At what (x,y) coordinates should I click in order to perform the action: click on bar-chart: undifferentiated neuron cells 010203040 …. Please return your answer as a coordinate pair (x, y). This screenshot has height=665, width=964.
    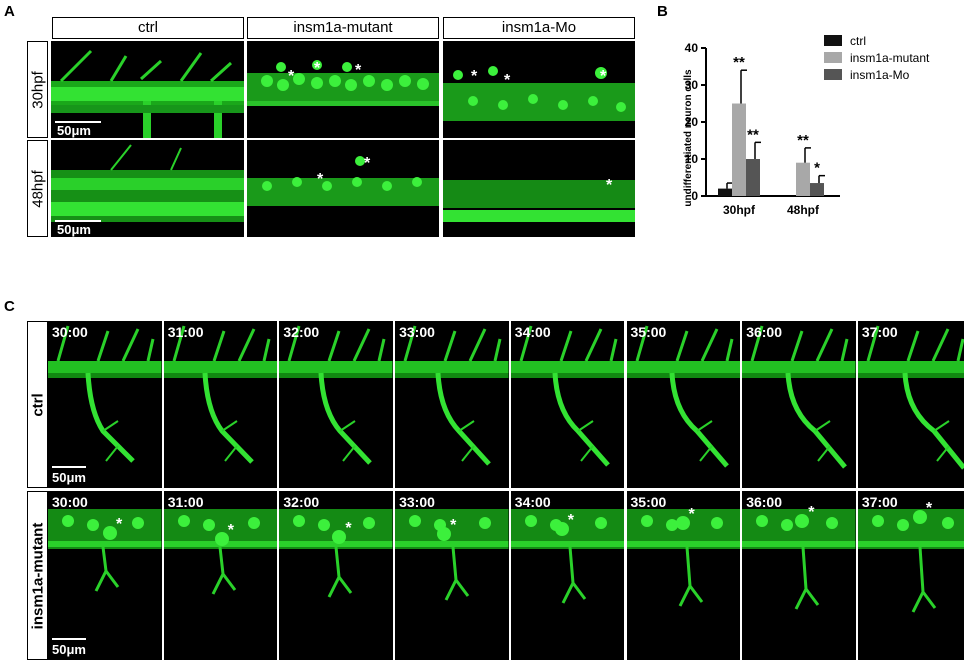
    Looking at the image, I should click on (806, 125).